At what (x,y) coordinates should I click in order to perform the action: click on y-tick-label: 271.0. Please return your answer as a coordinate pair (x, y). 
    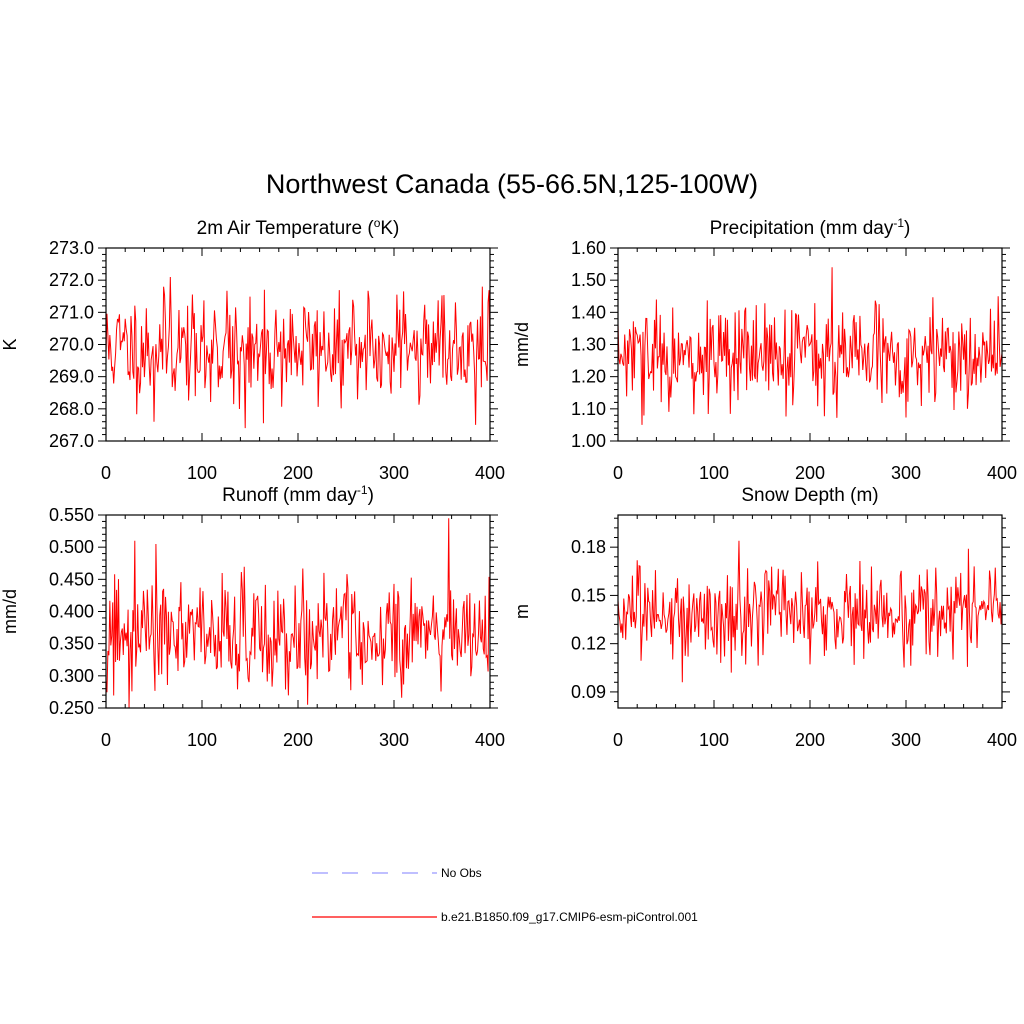
    Looking at the image, I should click on (71, 312).